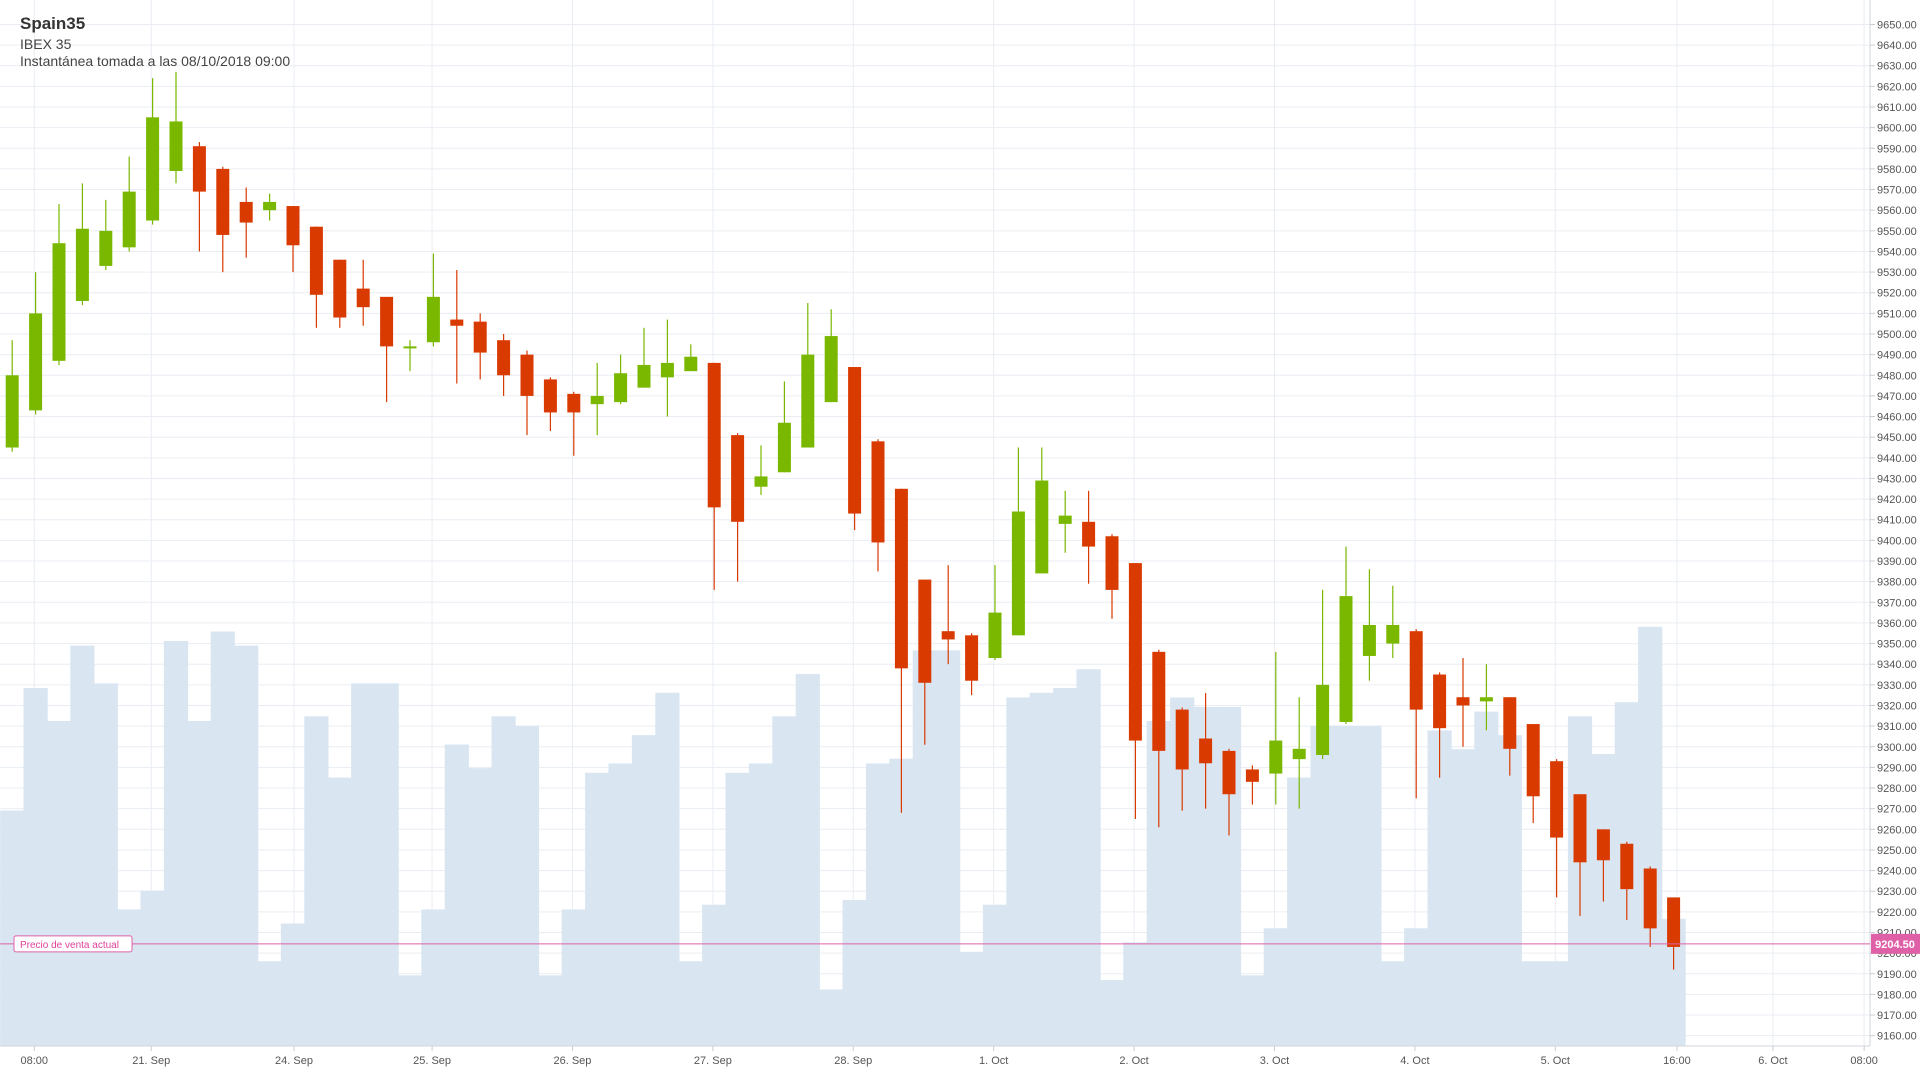 The height and width of the screenshot is (1080, 1920). Describe the element at coordinates (1897, 624) in the screenshot. I see `y-tick-label: 9360.00` at that location.